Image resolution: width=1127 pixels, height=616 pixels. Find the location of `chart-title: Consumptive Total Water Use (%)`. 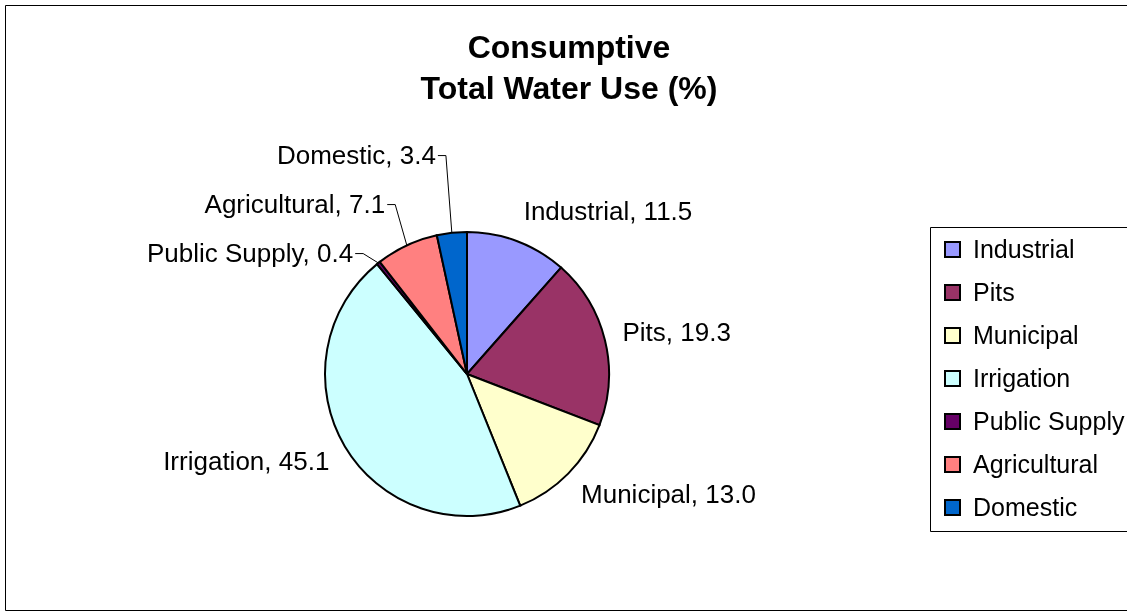

chart-title: Consumptive Total Water Use (%) is located at coordinates (569, 67).